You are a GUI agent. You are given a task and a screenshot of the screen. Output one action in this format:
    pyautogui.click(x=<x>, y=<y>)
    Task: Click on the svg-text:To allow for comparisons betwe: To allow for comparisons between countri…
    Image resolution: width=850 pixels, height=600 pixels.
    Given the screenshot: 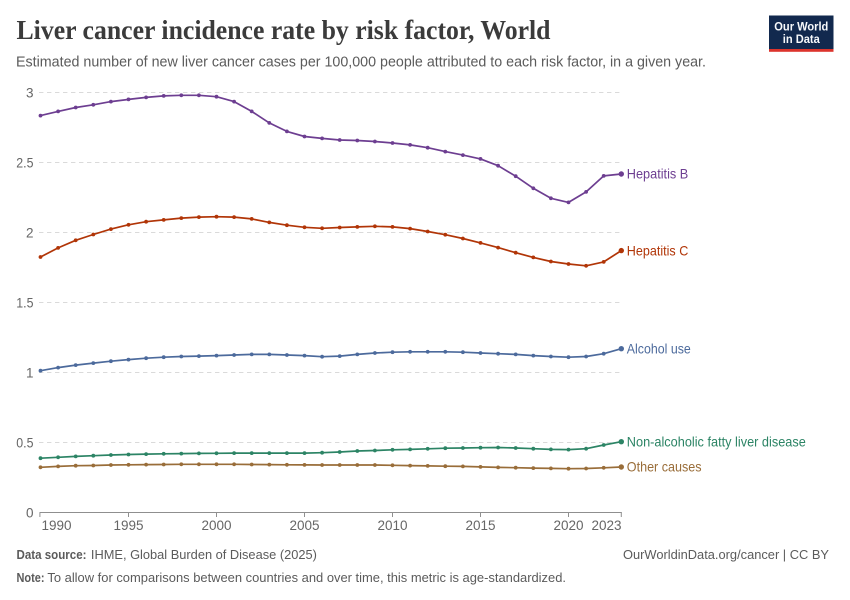 What is the action you would take?
    pyautogui.click(x=306, y=577)
    